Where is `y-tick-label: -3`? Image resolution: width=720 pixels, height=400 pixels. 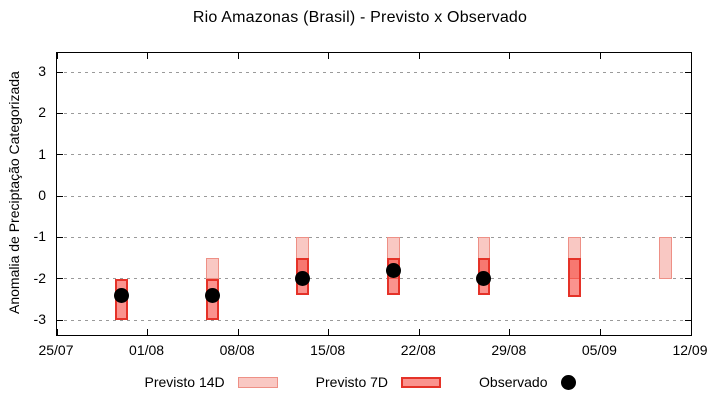 y-tick-label: -3 is located at coordinates (39, 319).